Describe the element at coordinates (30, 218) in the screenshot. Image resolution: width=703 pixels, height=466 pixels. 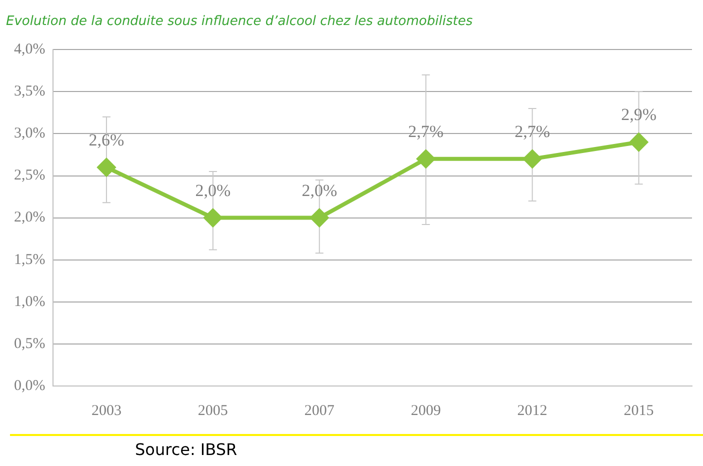
I see `y-tick-label: 2,0%` at that location.